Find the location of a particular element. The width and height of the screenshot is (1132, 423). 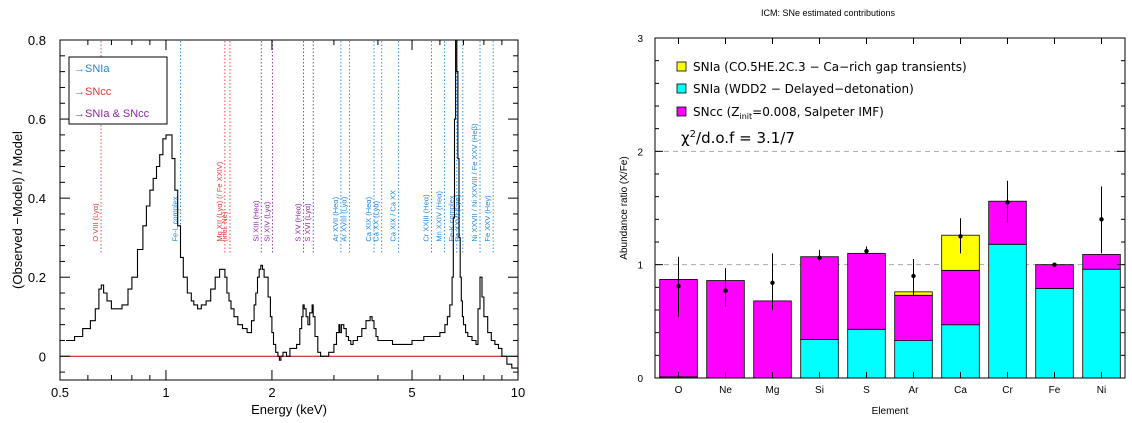

line-label: Fe XXV (Heγ) is located at coordinates (487, 218).